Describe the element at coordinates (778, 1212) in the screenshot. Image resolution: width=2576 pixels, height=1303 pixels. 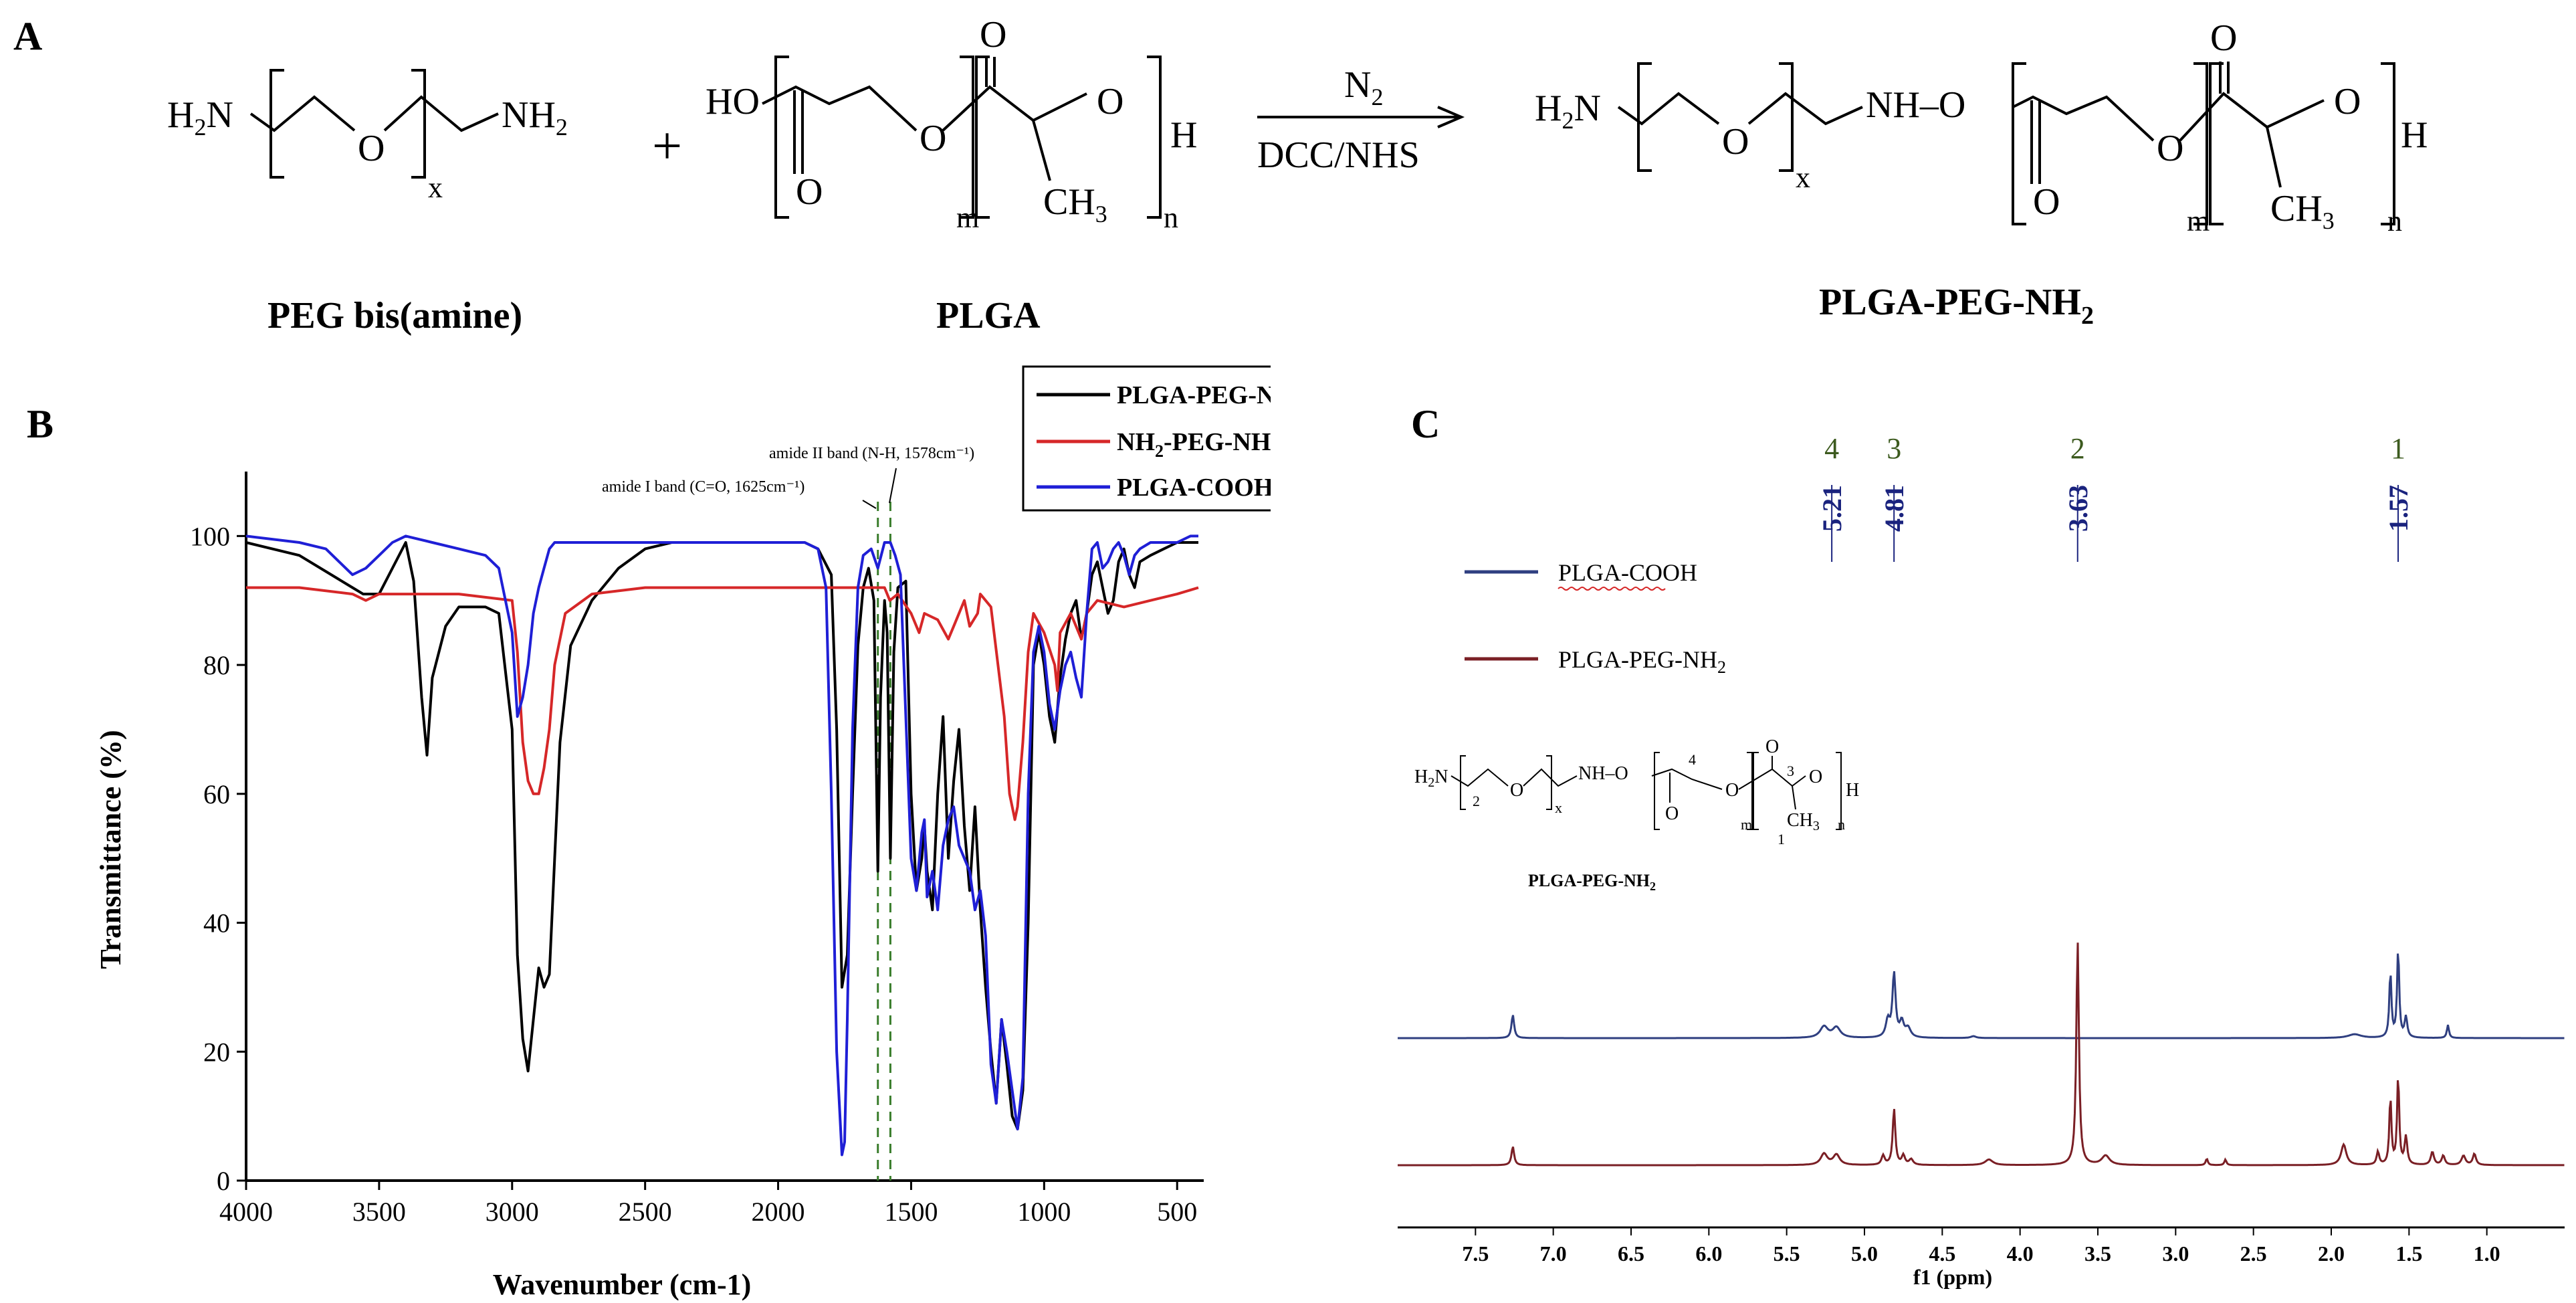
I see `ftir-x-tick-label: 2000` at that location.